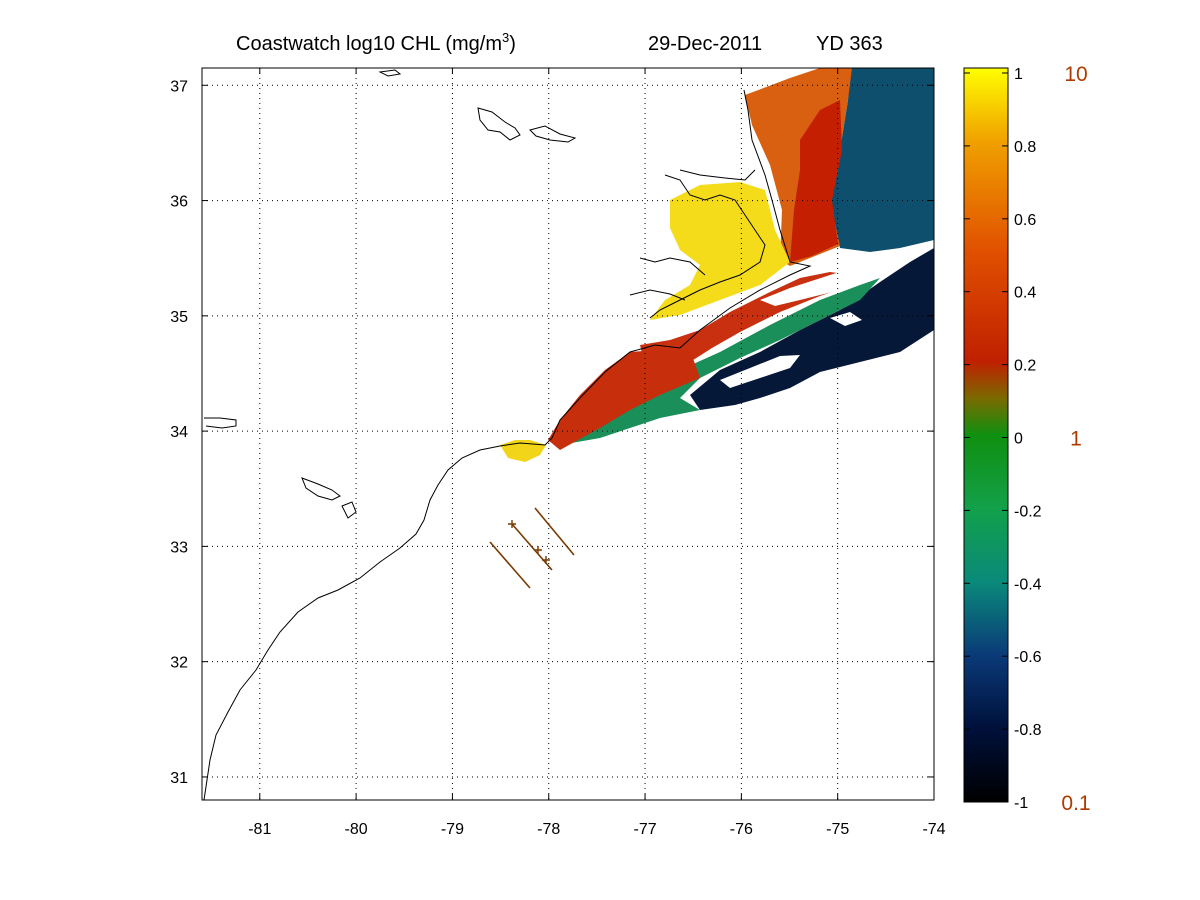  Describe the element at coordinates (1025, 366) in the screenshot. I see `colorbar-tick-label: 0.2` at that location.